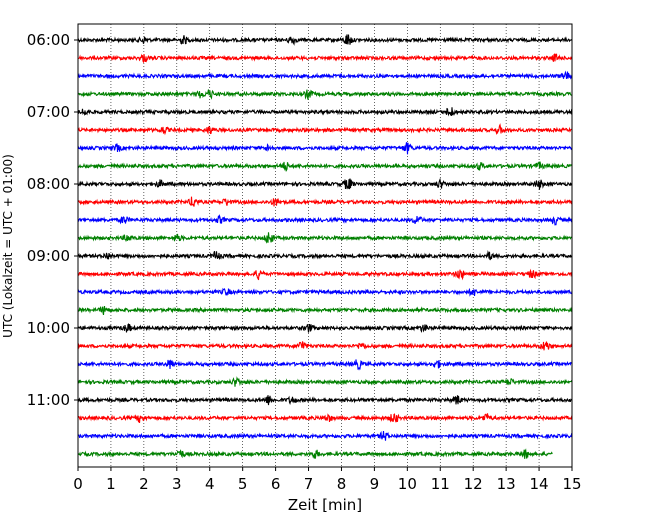 The image size is (650, 520). Describe the element at coordinates (342, 484) in the screenshot. I see `x-tick-label: 8` at that location.